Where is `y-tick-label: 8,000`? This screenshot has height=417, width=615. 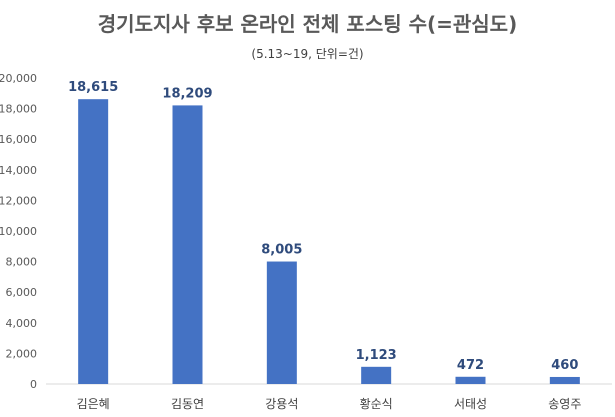 y-tick-label: 8,000 is located at coordinates (22, 262).